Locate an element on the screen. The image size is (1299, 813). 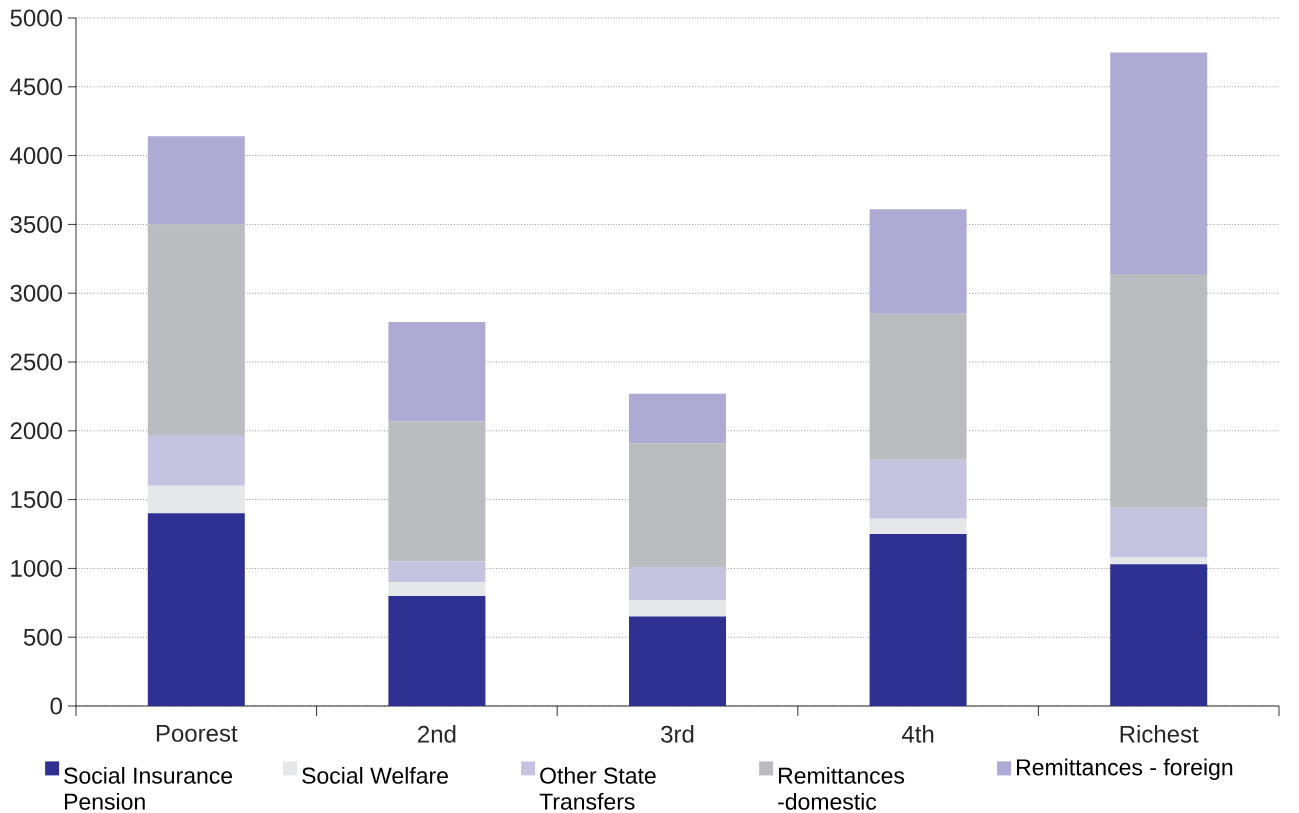
legend-label: Other State Transfers is located at coordinates (597, 788).